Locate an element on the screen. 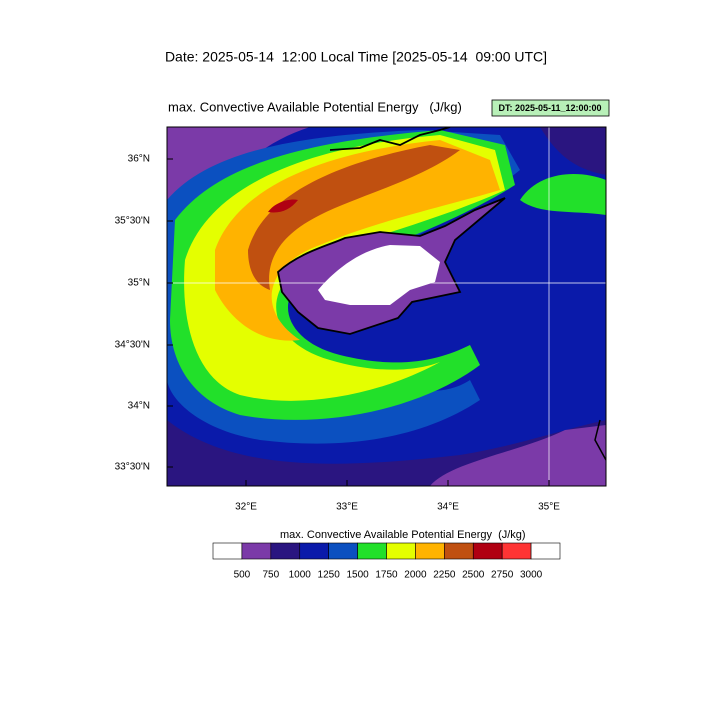 Image resolution: width=720 pixels, height=725 pixels. colorbar-label: 500 is located at coordinates (242, 575).